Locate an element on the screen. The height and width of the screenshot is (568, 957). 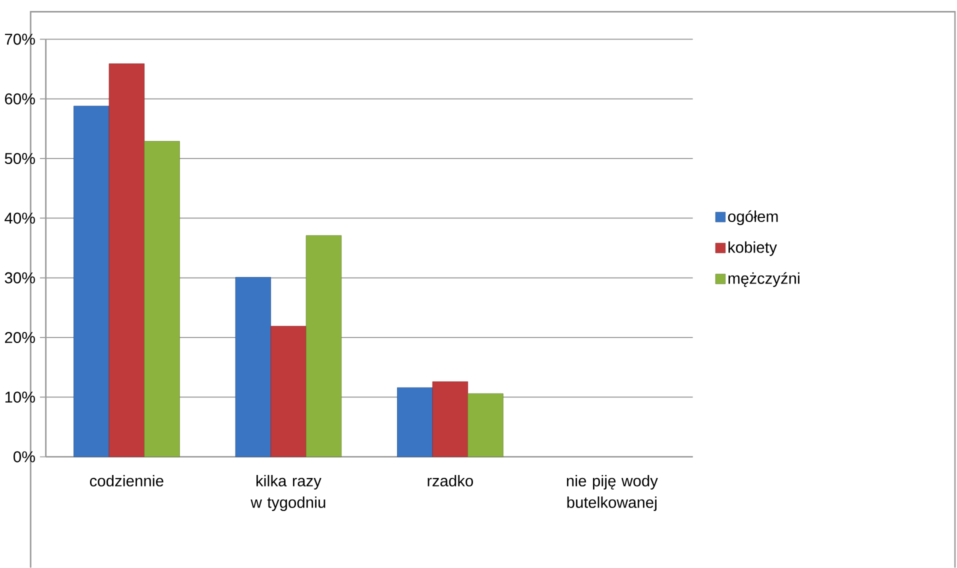
legend-label: kobiety is located at coordinates (752, 248).